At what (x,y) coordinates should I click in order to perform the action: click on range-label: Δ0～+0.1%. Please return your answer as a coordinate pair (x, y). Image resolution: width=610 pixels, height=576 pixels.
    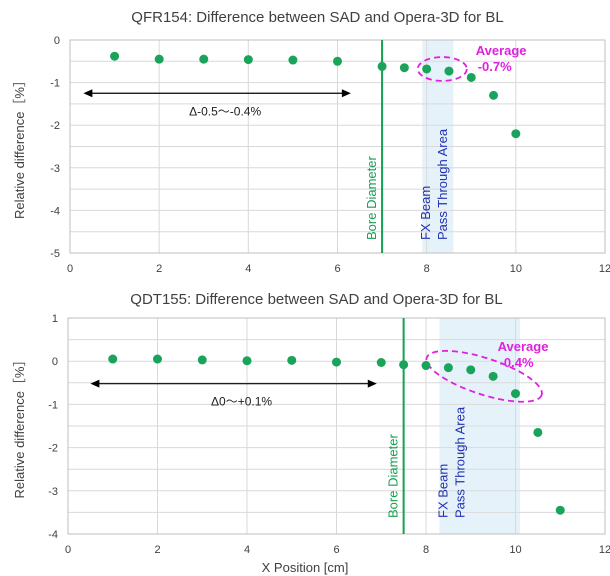
    Looking at the image, I should click on (241, 402).